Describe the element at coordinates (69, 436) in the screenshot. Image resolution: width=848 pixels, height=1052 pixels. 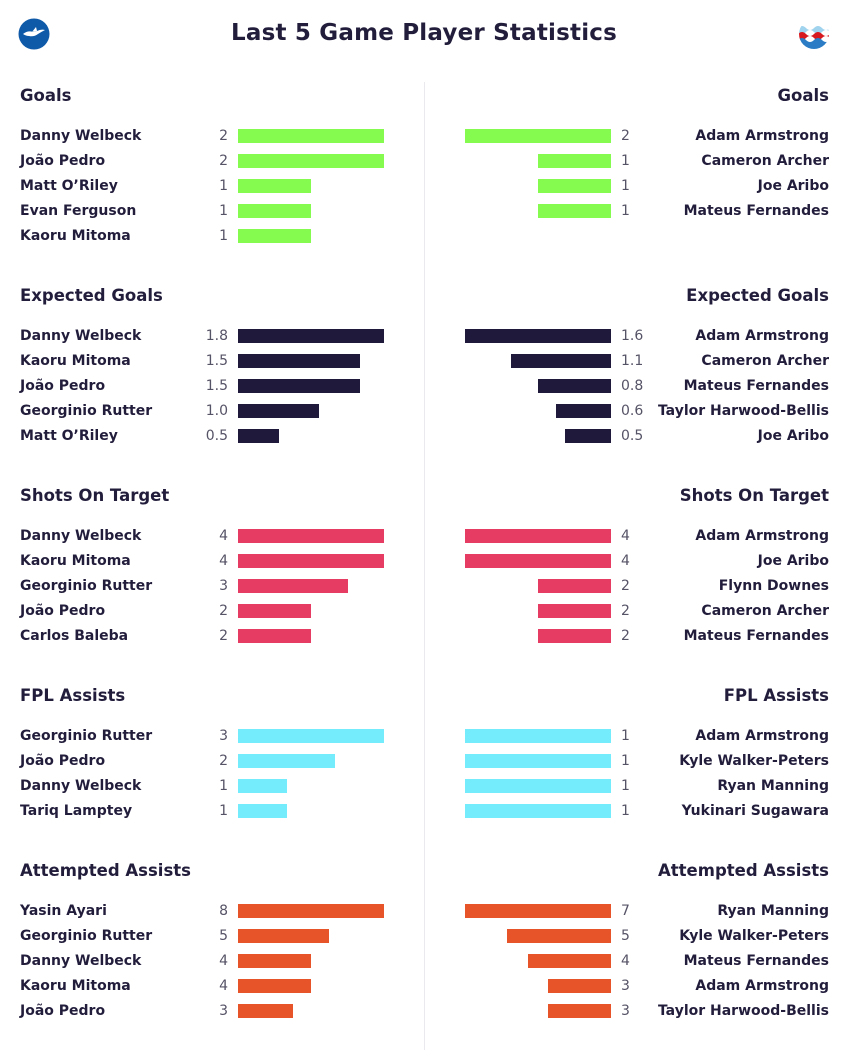
I see `player-name: Matt O’Riley` at that location.